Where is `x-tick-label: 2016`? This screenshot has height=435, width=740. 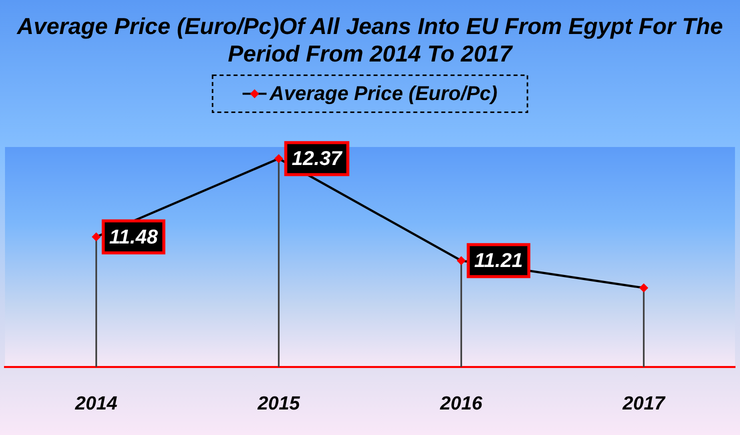
x-tick-label: 2016 is located at coordinates (461, 404).